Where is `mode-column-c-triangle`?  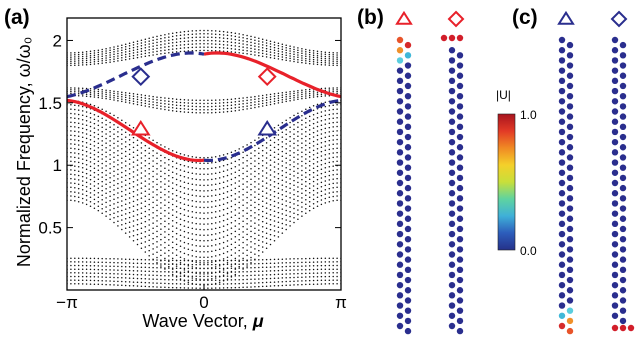 mode-column-c-triangle is located at coordinates (566, 172).